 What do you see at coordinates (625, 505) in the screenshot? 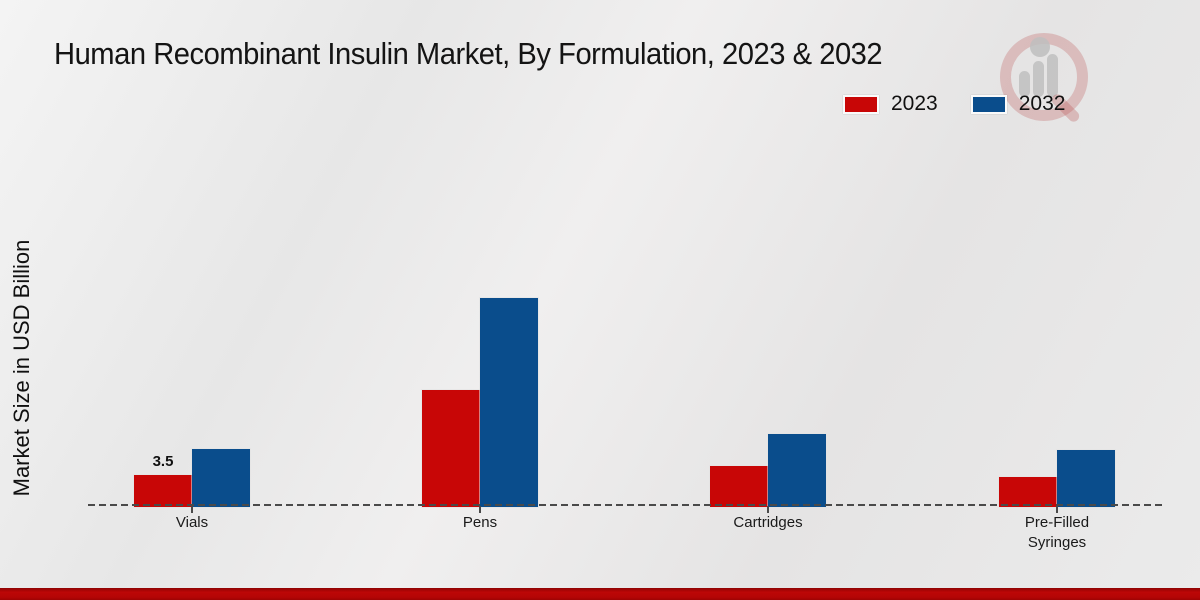
I see `x-axis-dashed-line` at bounding box center [625, 505].